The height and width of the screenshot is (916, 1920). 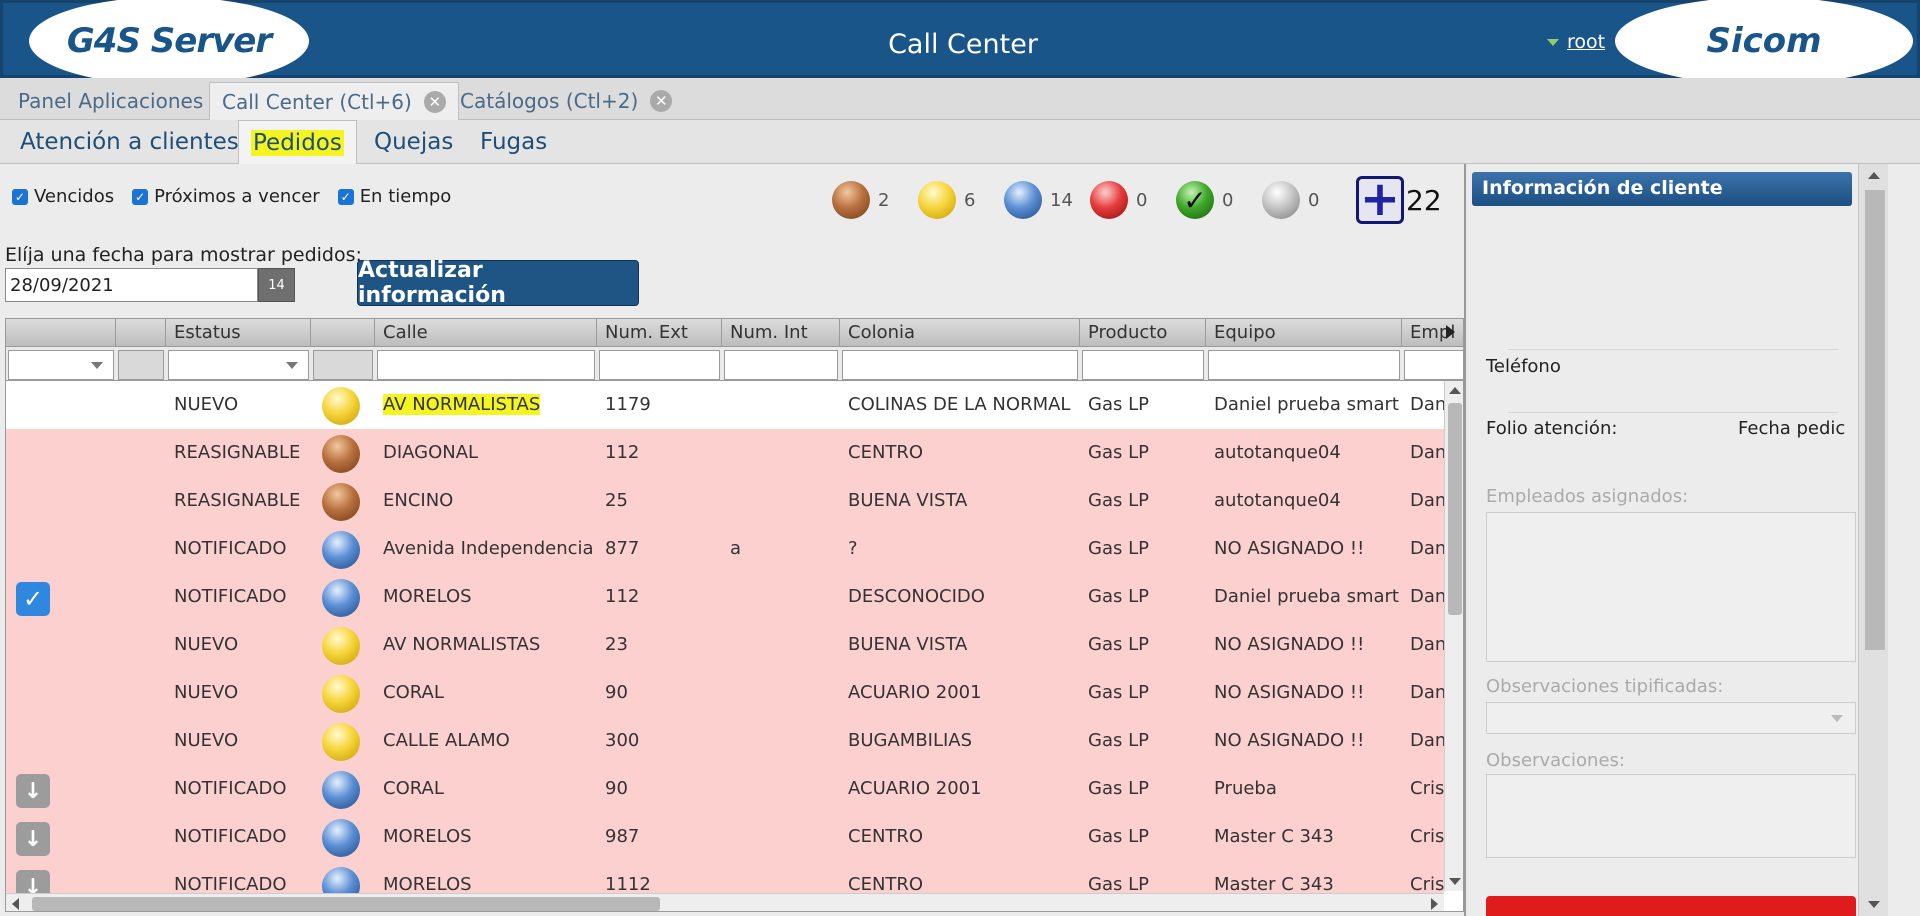 I want to click on scroll-columns-right-icon, so click(x=1450, y=332).